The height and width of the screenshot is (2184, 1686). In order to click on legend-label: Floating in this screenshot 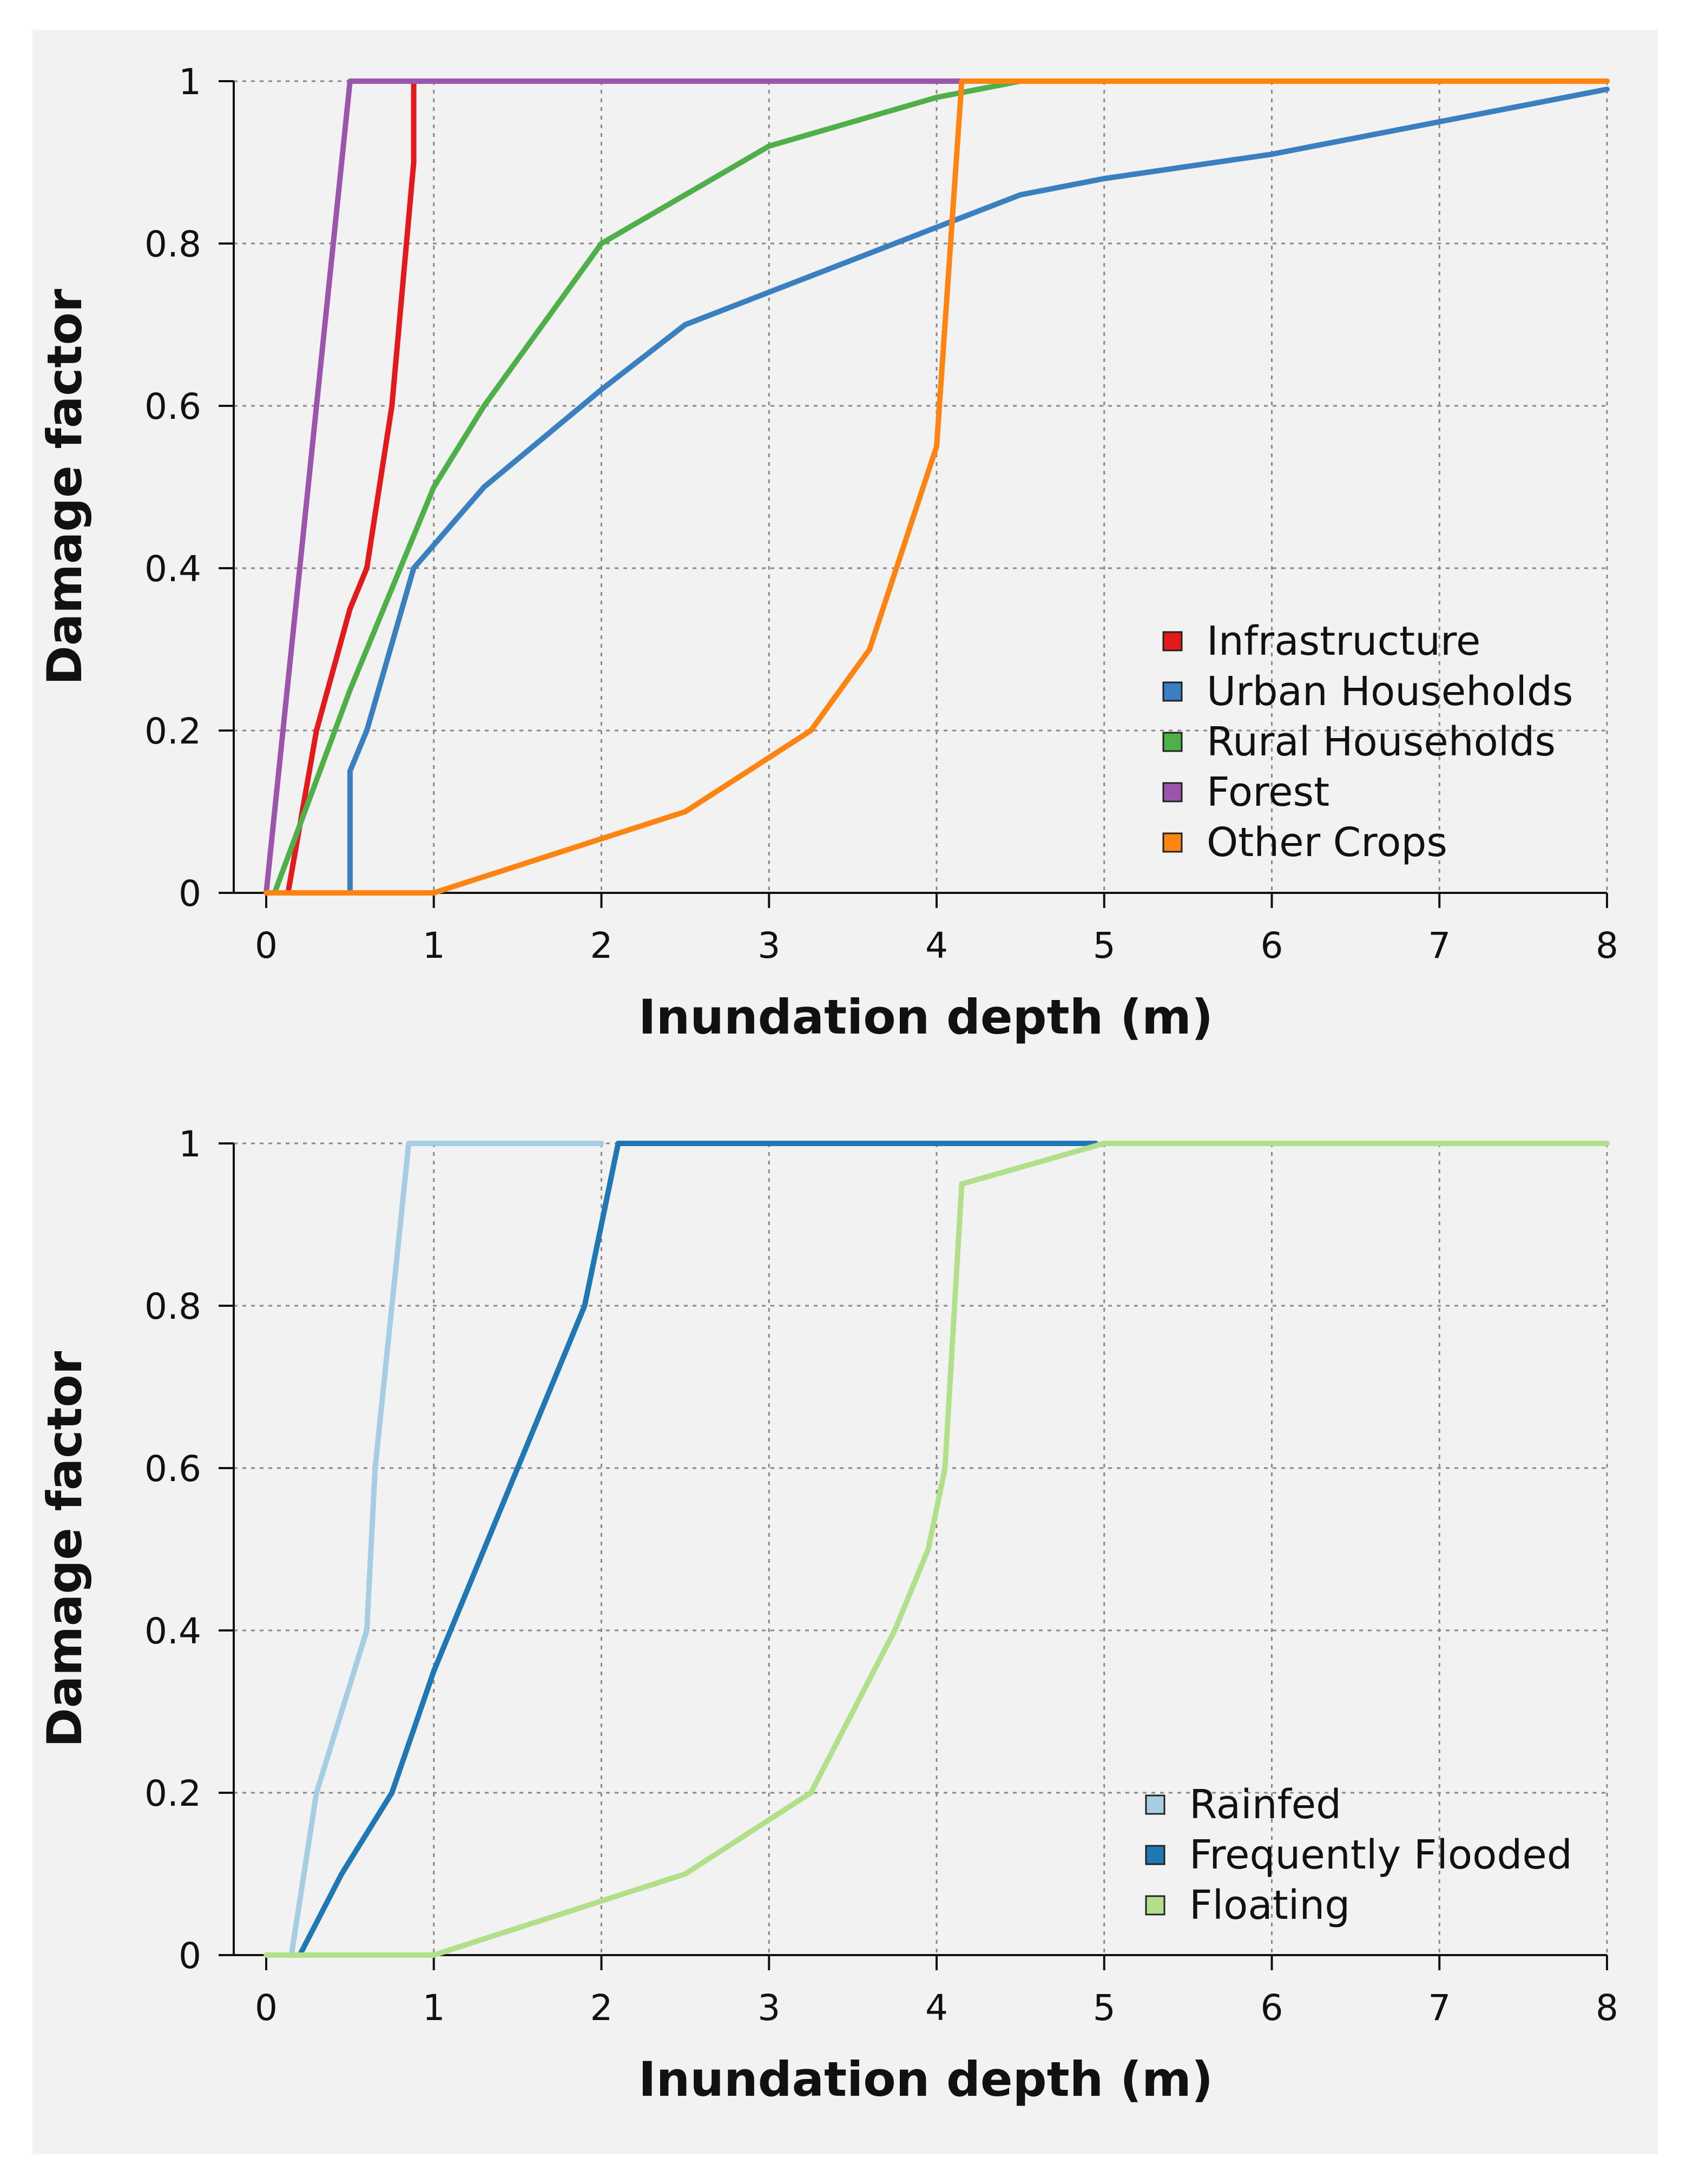, I will do `click(1270, 1906)`.